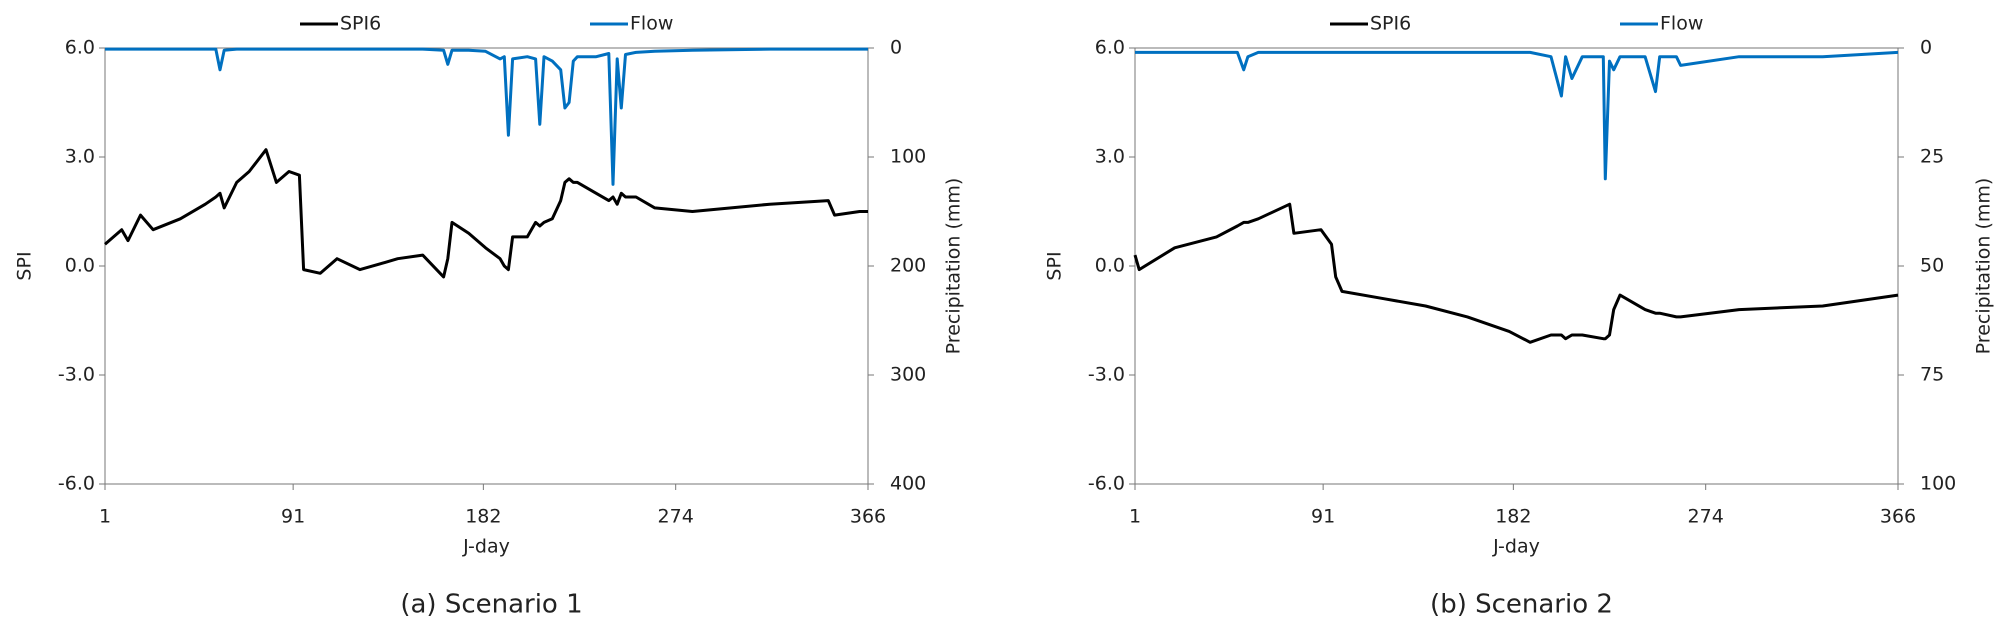 This screenshot has height=637, width=2013. What do you see at coordinates (1932, 266) in the screenshot?
I see `y2-tick-label: 50` at bounding box center [1932, 266].